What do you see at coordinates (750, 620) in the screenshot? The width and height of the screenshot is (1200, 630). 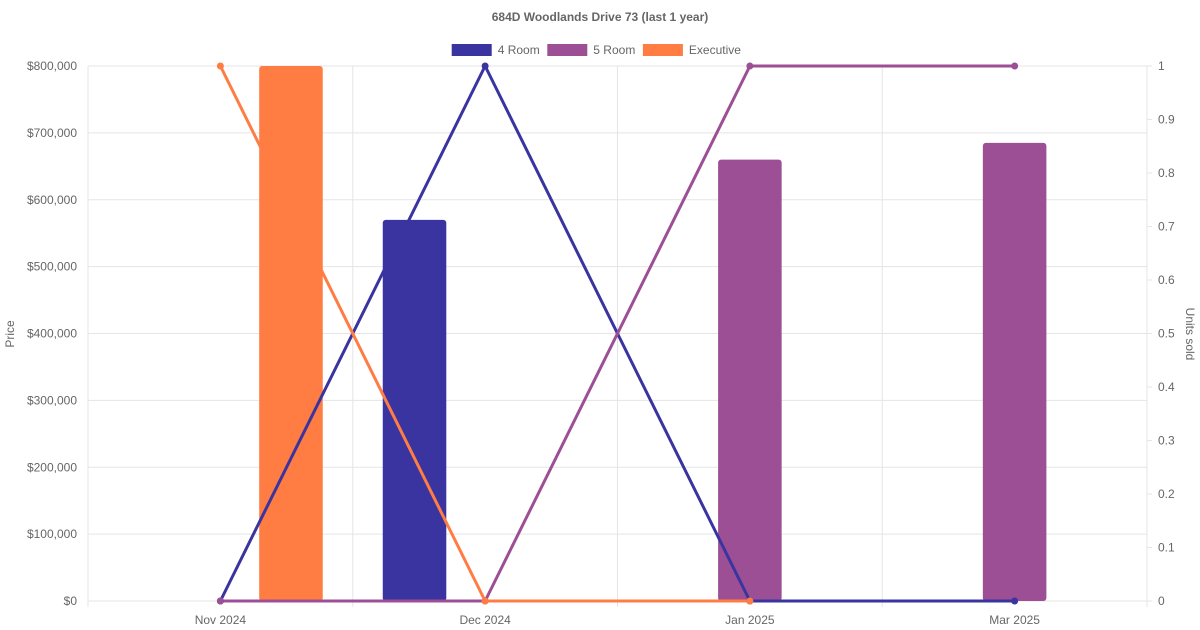 I see `x-tick-label: Jan 2025` at bounding box center [750, 620].